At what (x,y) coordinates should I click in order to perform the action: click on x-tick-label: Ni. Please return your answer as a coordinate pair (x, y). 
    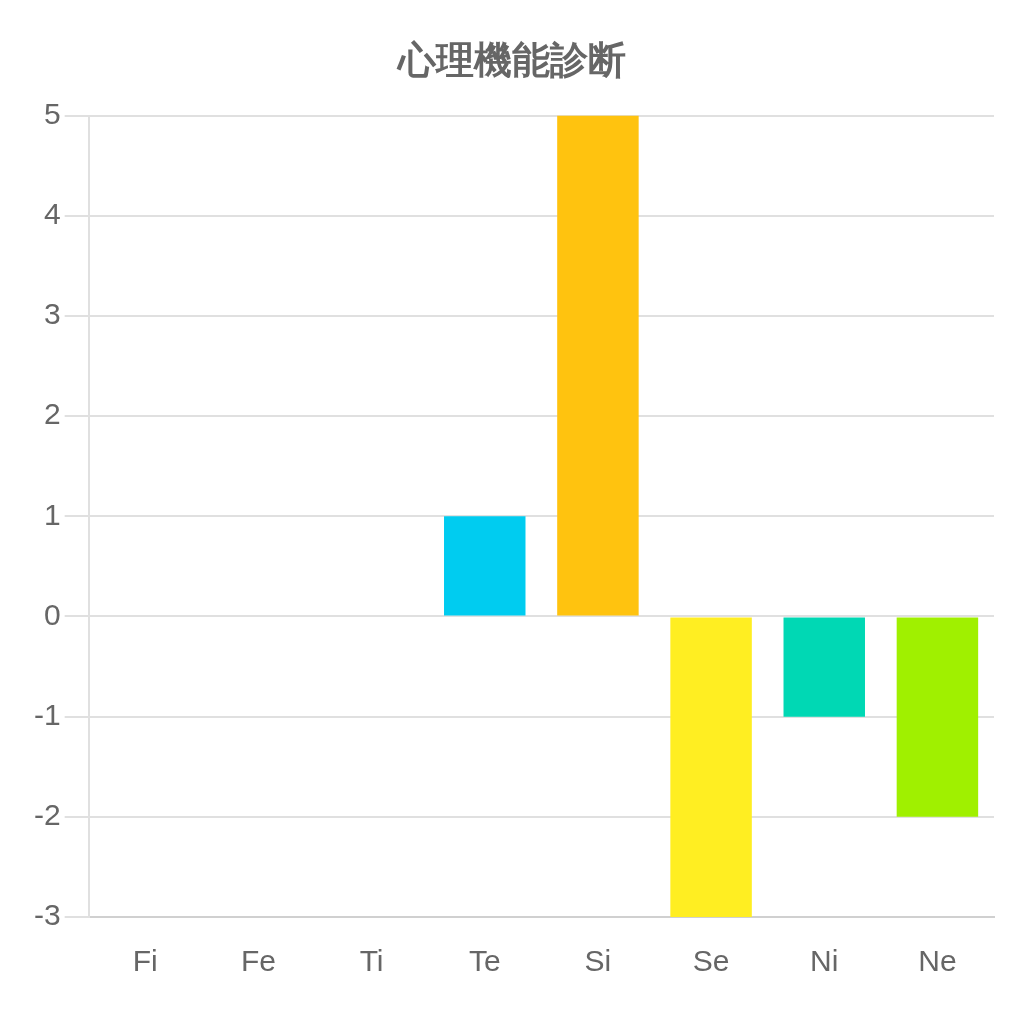
    Looking at the image, I should click on (824, 961).